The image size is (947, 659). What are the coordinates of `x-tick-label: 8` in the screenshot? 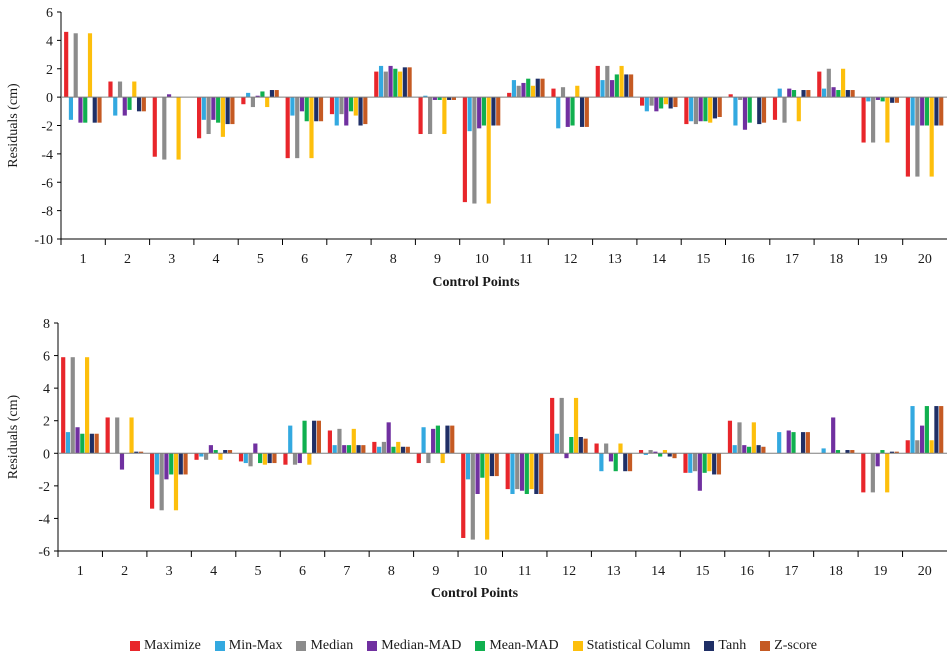 It's located at (393, 259).